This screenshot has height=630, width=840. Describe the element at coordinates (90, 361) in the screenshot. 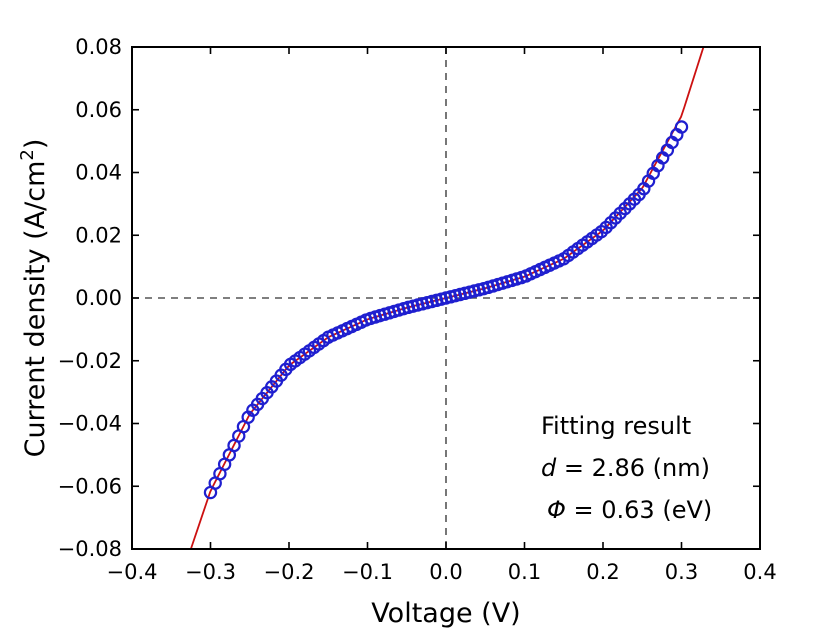

I see `y-tick-label: −0.02` at that location.